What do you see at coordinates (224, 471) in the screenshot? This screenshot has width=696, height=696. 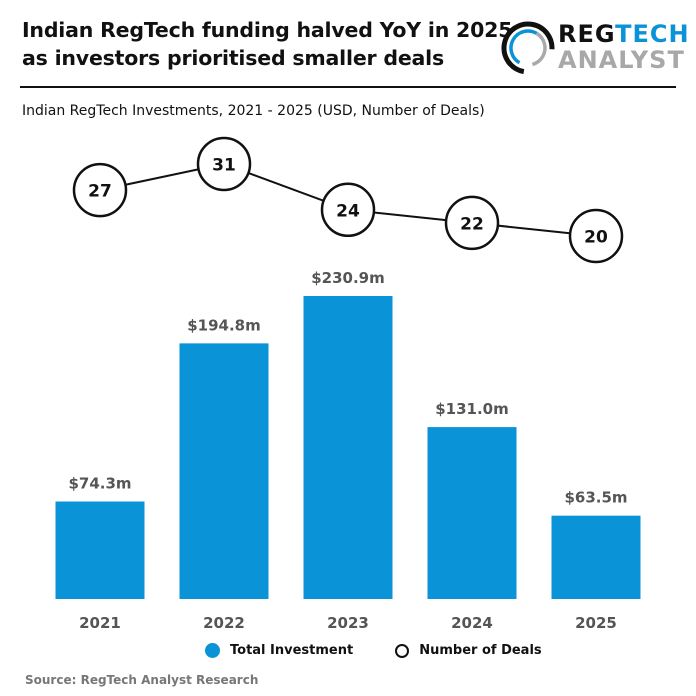 I see `bar-2022` at bounding box center [224, 471].